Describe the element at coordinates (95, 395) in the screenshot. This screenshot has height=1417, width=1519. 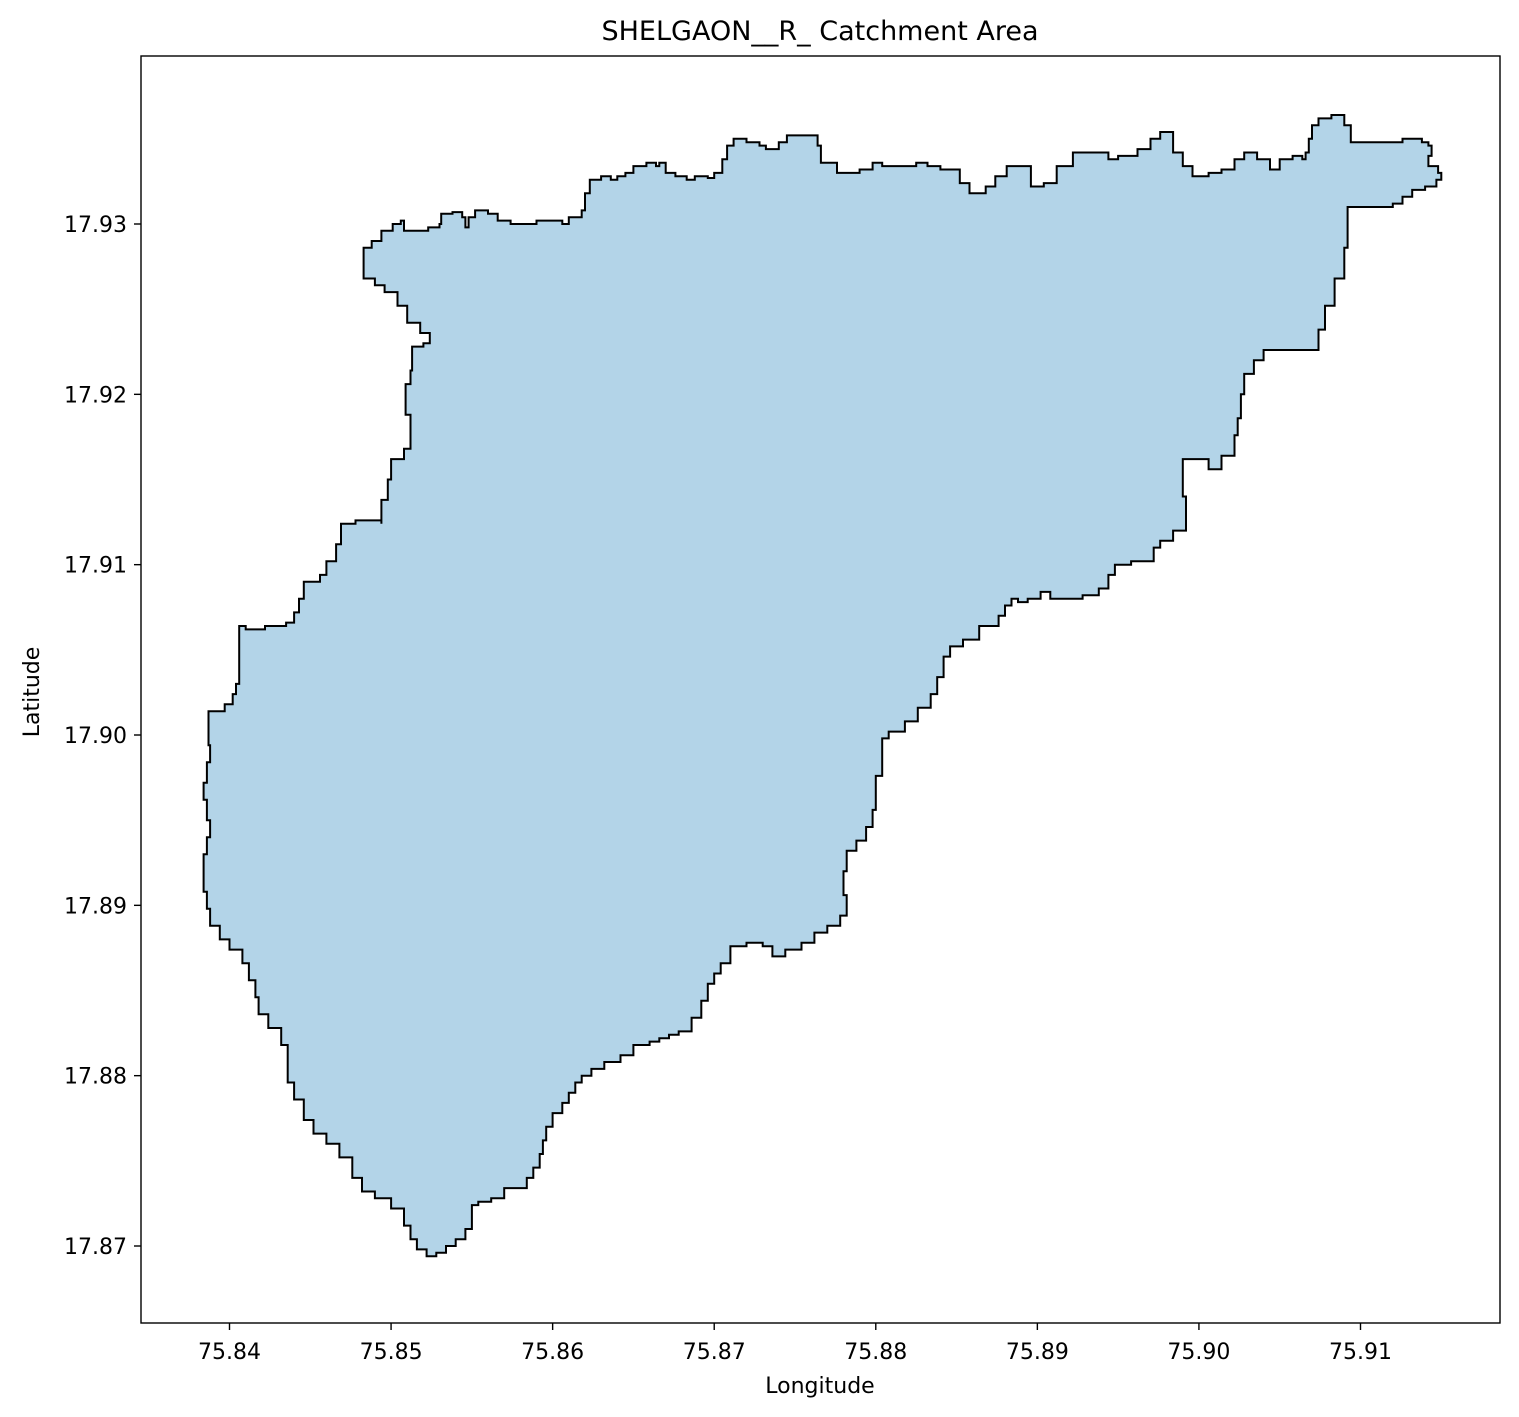
I see `y-tick-label: 17.92` at that location.